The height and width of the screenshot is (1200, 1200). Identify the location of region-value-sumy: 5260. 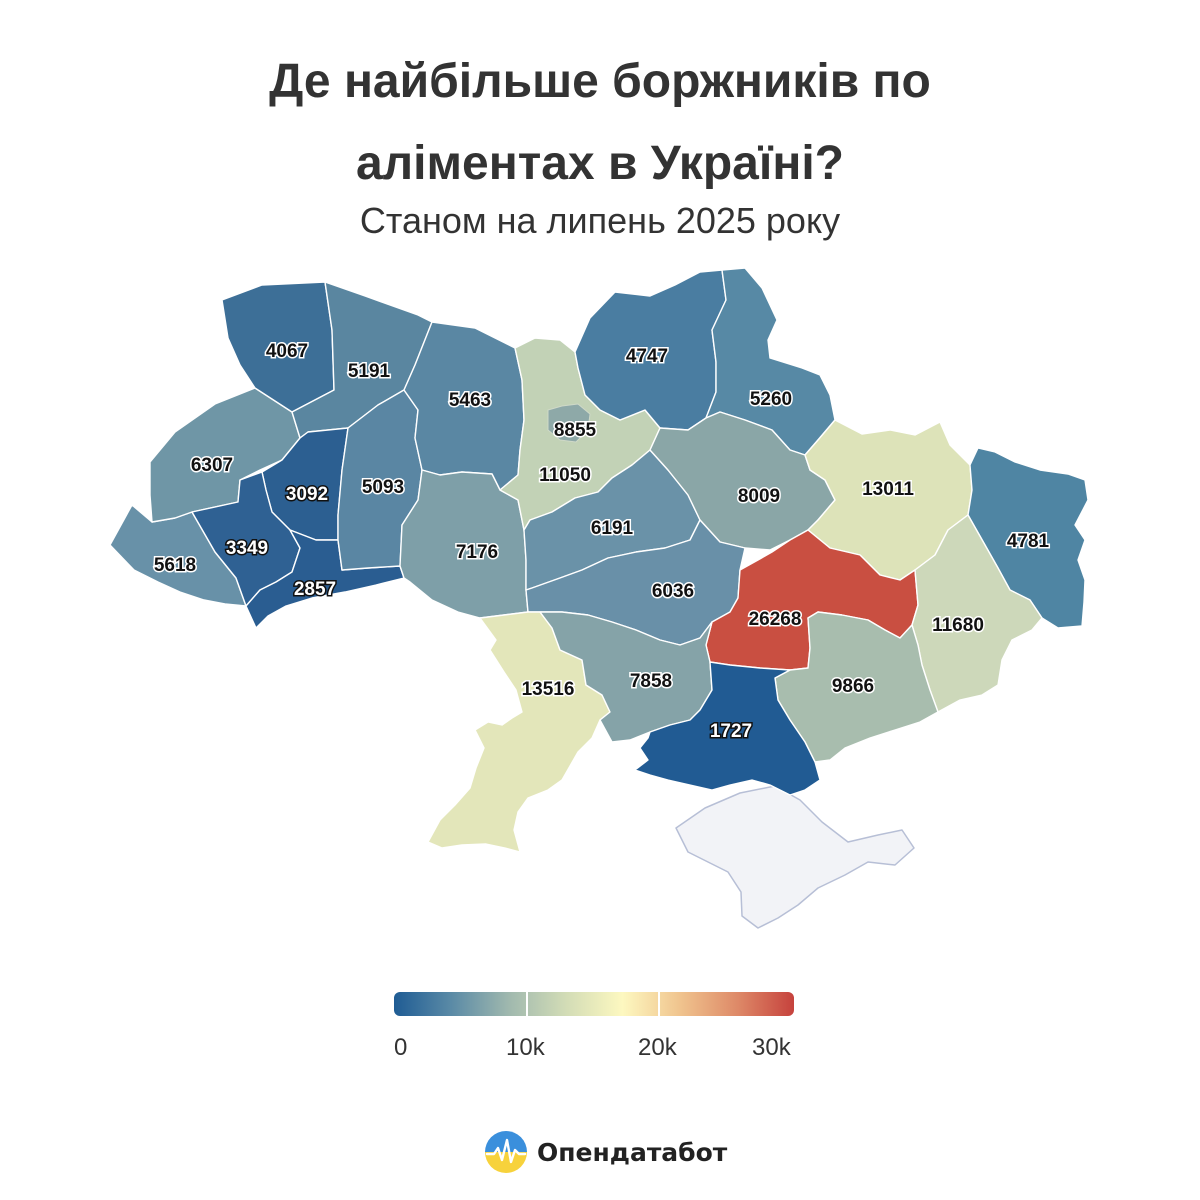
(771, 399).